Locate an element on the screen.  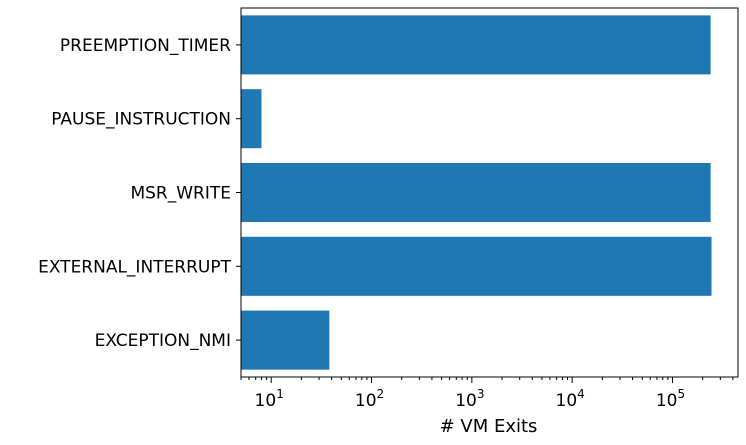
x-tick-label: 10³ is located at coordinates (469, 399).